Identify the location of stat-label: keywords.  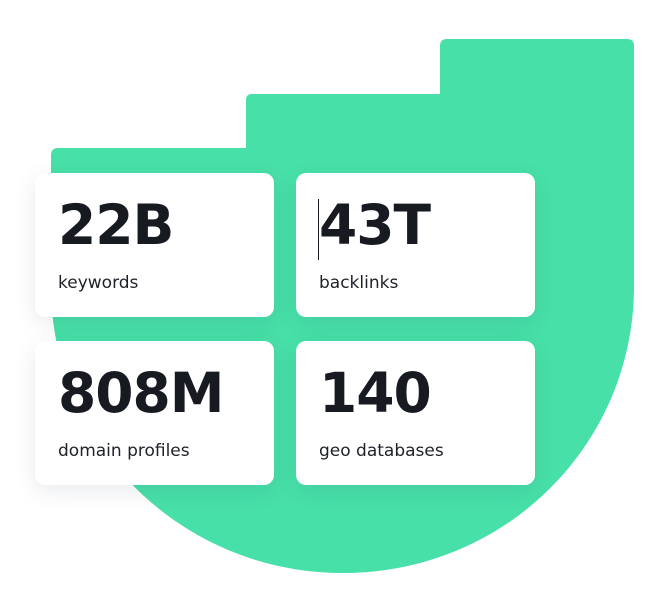
(98, 283).